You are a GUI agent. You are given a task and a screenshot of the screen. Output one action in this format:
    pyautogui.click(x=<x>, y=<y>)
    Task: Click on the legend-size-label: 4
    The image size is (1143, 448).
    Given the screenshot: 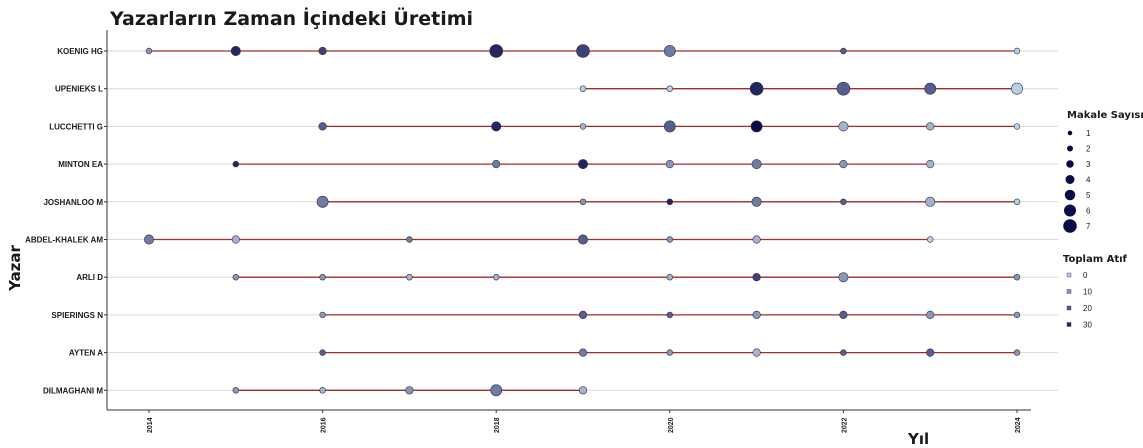 What is the action you would take?
    pyautogui.click(x=1088, y=180)
    